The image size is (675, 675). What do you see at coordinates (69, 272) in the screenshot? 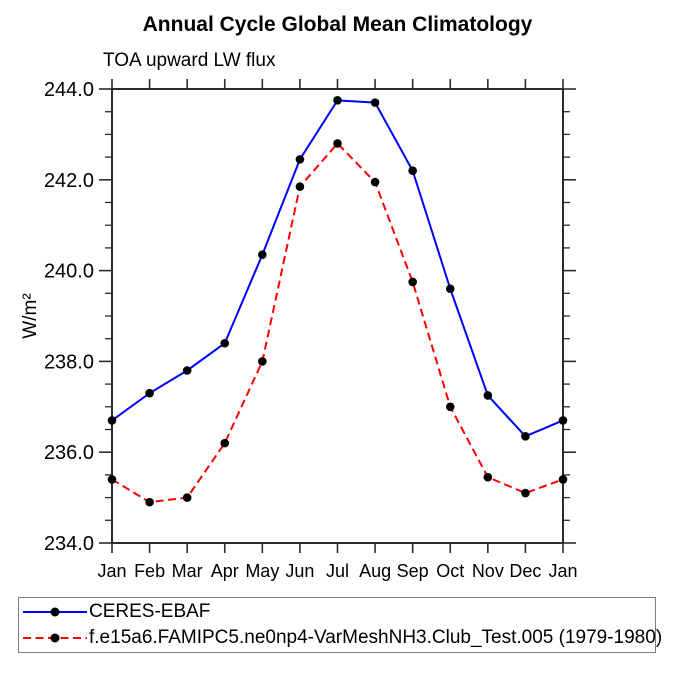
I see `y-tick-label: 240.0` at bounding box center [69, 272].